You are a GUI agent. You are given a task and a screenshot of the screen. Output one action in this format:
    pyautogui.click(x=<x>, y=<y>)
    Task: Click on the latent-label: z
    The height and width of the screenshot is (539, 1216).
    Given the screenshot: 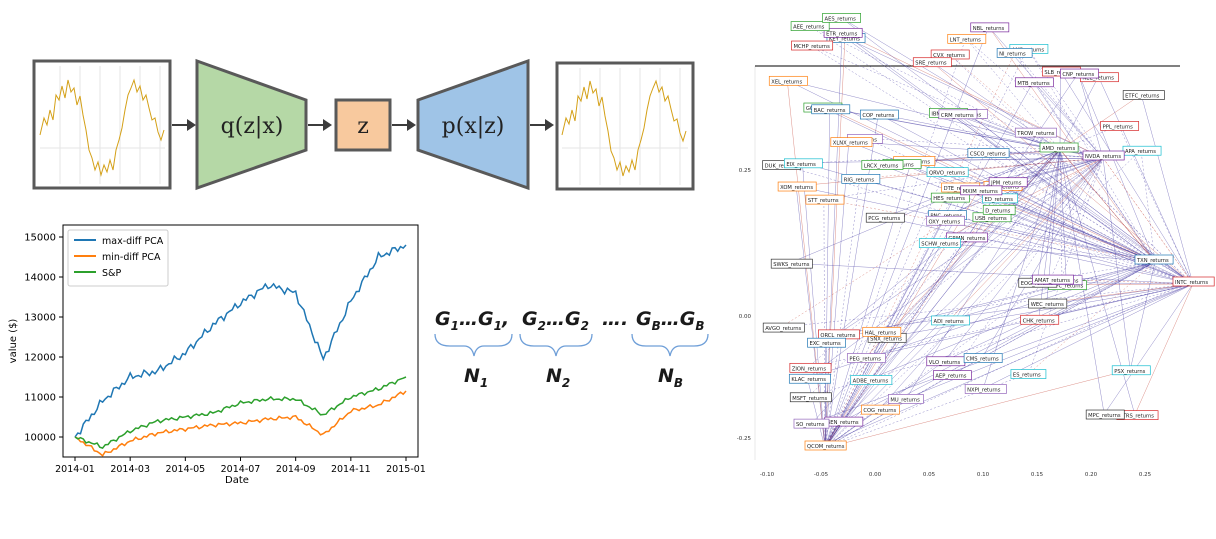 What is the action you would take?
    pyautogui.click(x=363, y=126)
    